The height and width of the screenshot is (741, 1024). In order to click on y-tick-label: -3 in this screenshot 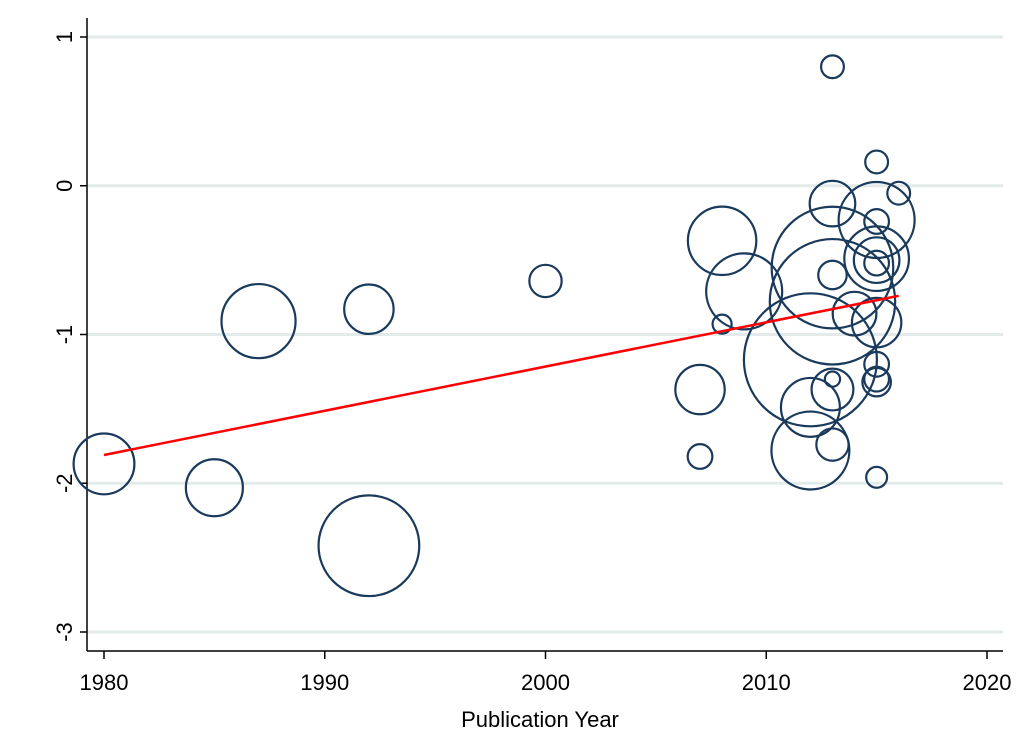, I will do `click(64, 632)`.